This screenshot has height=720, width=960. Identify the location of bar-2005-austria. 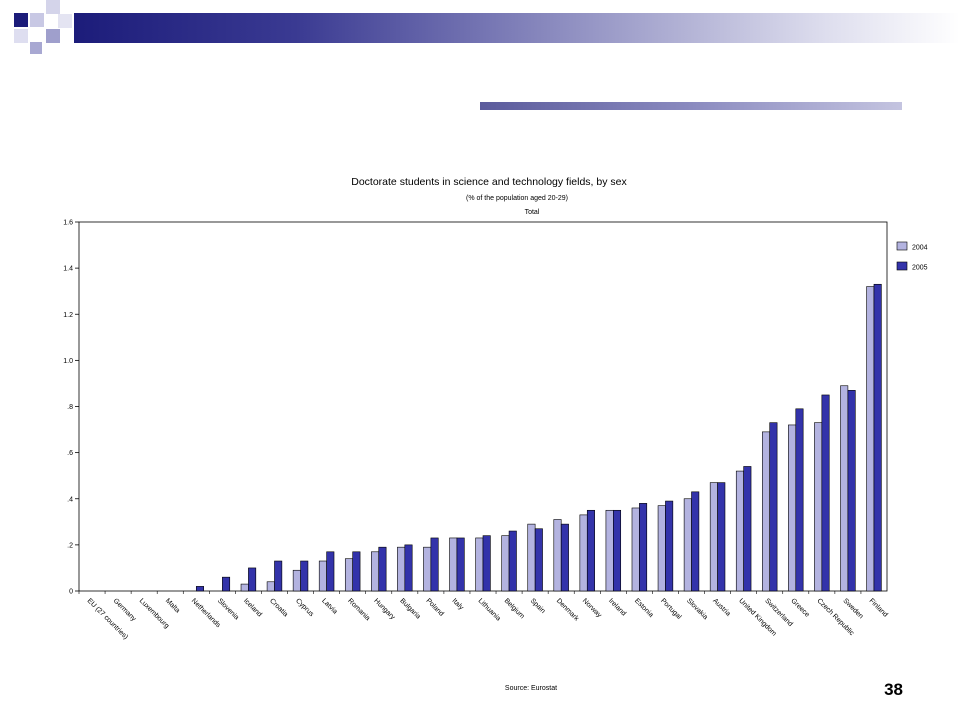
(721, 537).